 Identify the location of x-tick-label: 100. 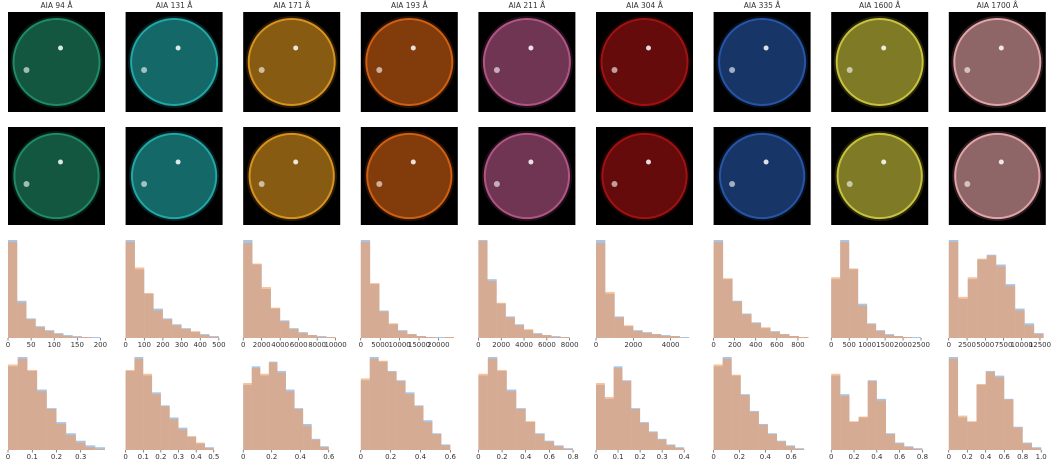
(144, 345).